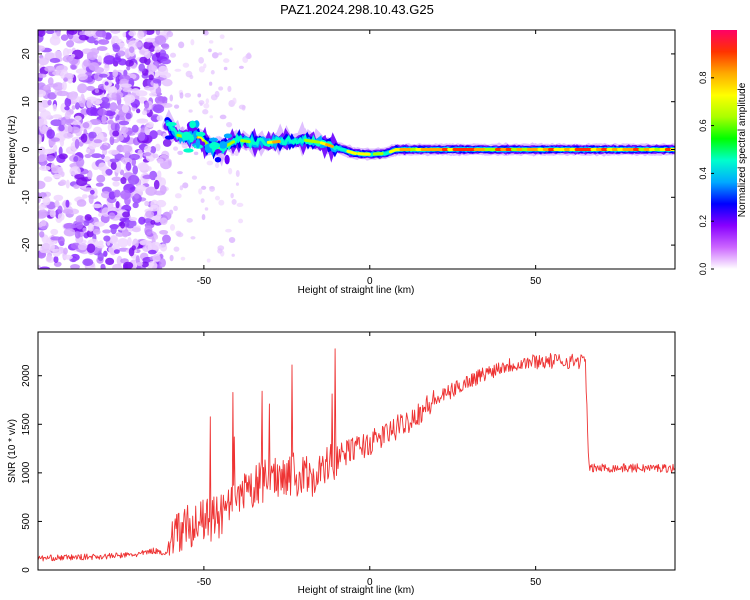 The width and height of the screenshot is (750, 600). Describe the element at coordinates (204, 281) in the screenshot. I see `x-tick-label: -50` at that location.